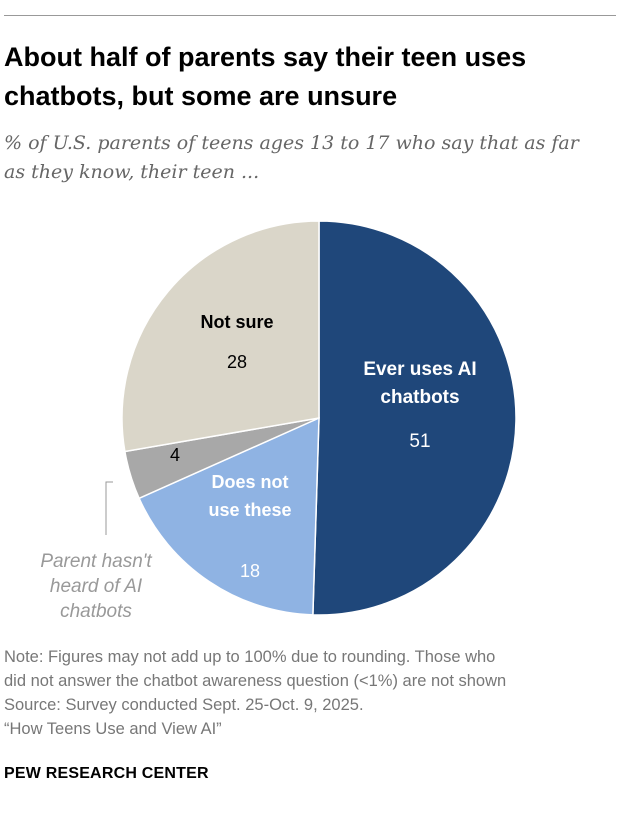  Describe the element at coordinates (310, 15) in the screenshot. I see `top-rule` at that location.